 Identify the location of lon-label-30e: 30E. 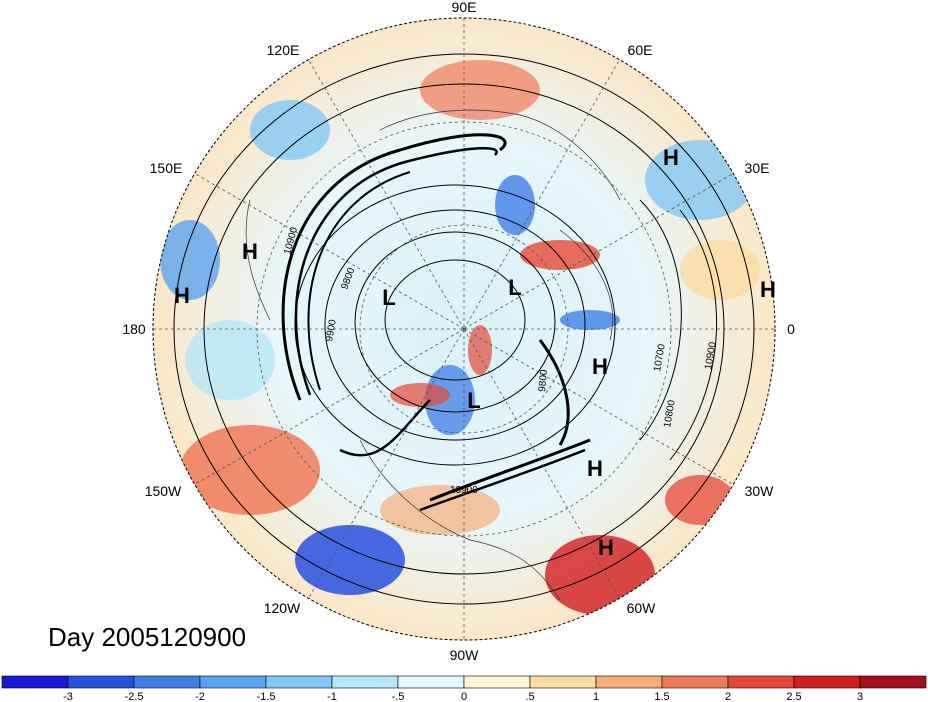
(757, 168).